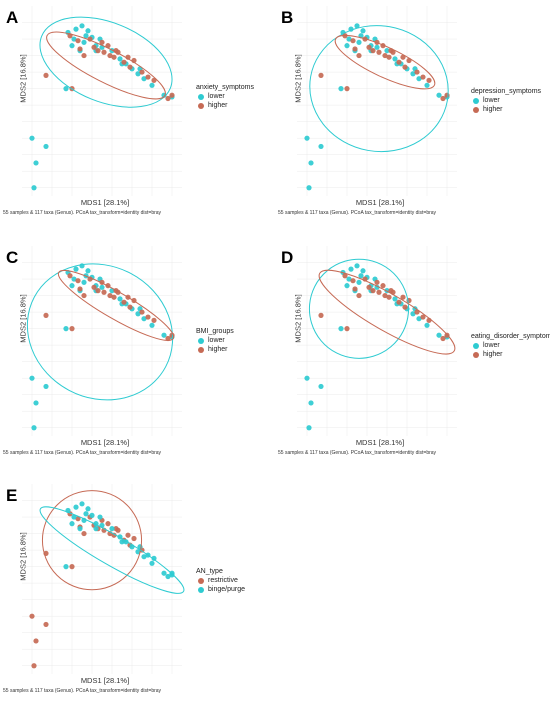  I want to click on panel-letter: A, so click(12, 17).